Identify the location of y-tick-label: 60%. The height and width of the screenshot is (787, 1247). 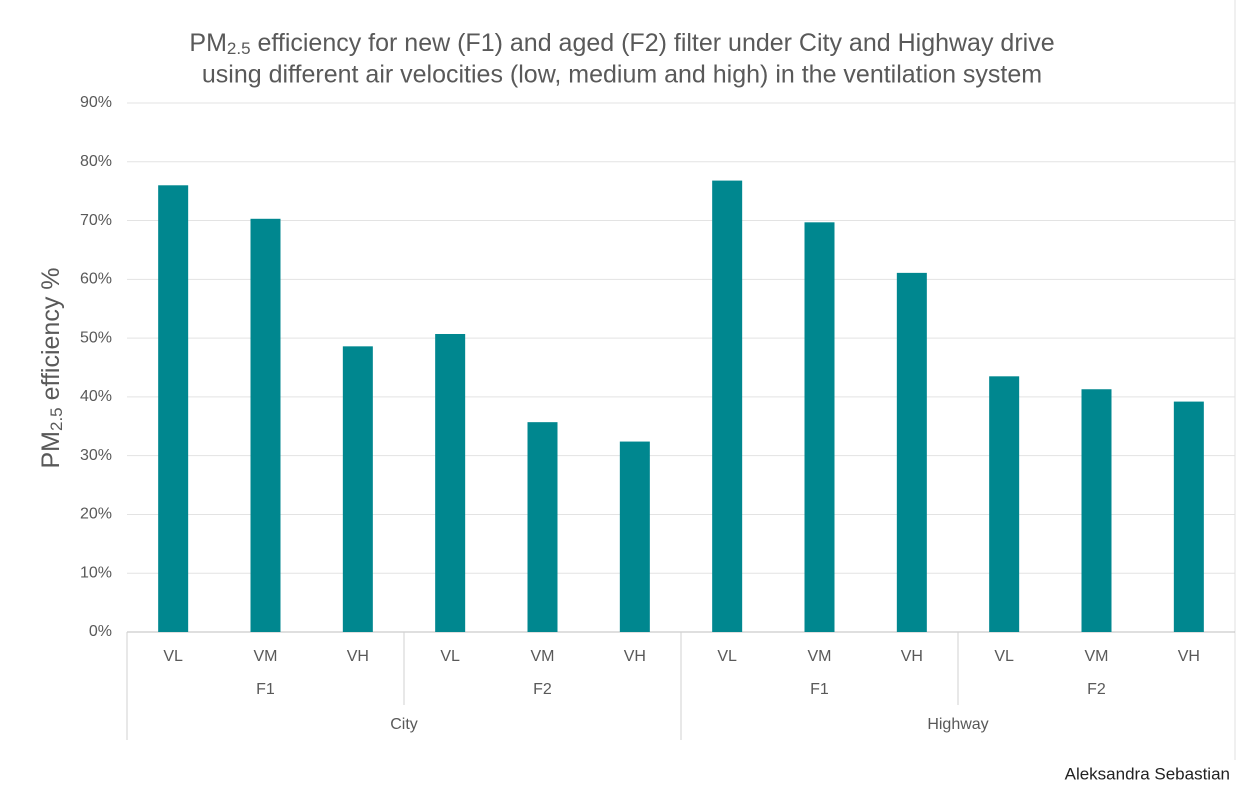
(96, 279).